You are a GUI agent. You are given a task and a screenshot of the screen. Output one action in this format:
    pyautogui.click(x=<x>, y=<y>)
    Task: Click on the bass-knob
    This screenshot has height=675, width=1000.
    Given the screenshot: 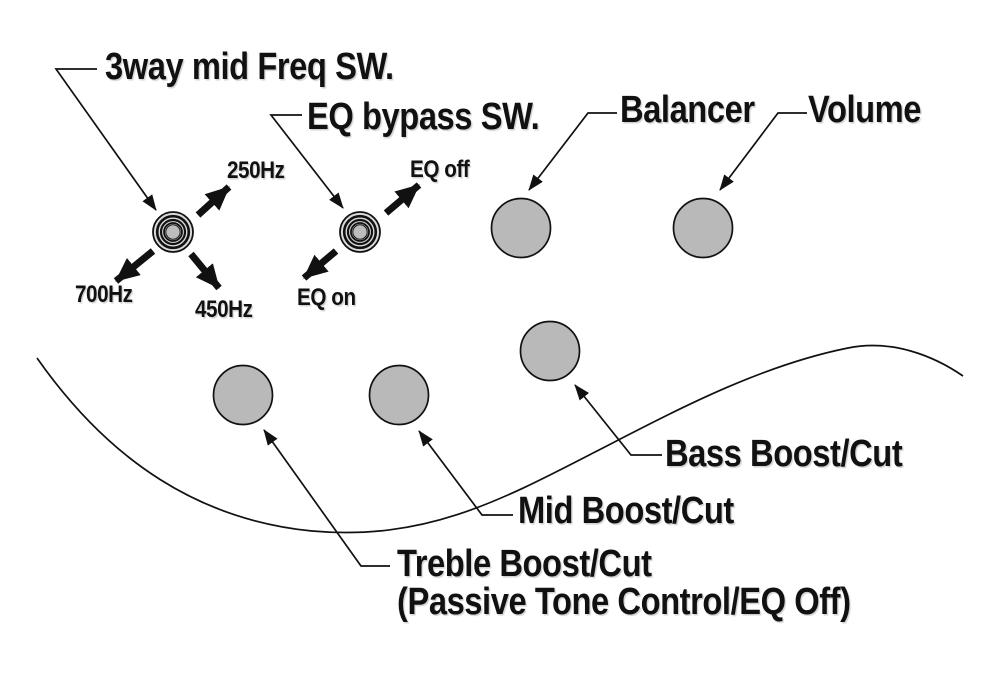 What is the action you would take?
    pyautogui.click(x=550, y=351)
    